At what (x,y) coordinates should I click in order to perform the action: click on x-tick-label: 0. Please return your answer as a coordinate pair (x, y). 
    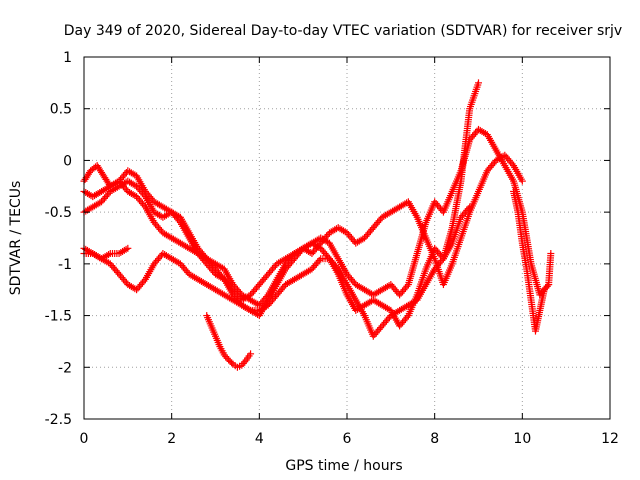
    Looking at the image, I should click on (84, 439).